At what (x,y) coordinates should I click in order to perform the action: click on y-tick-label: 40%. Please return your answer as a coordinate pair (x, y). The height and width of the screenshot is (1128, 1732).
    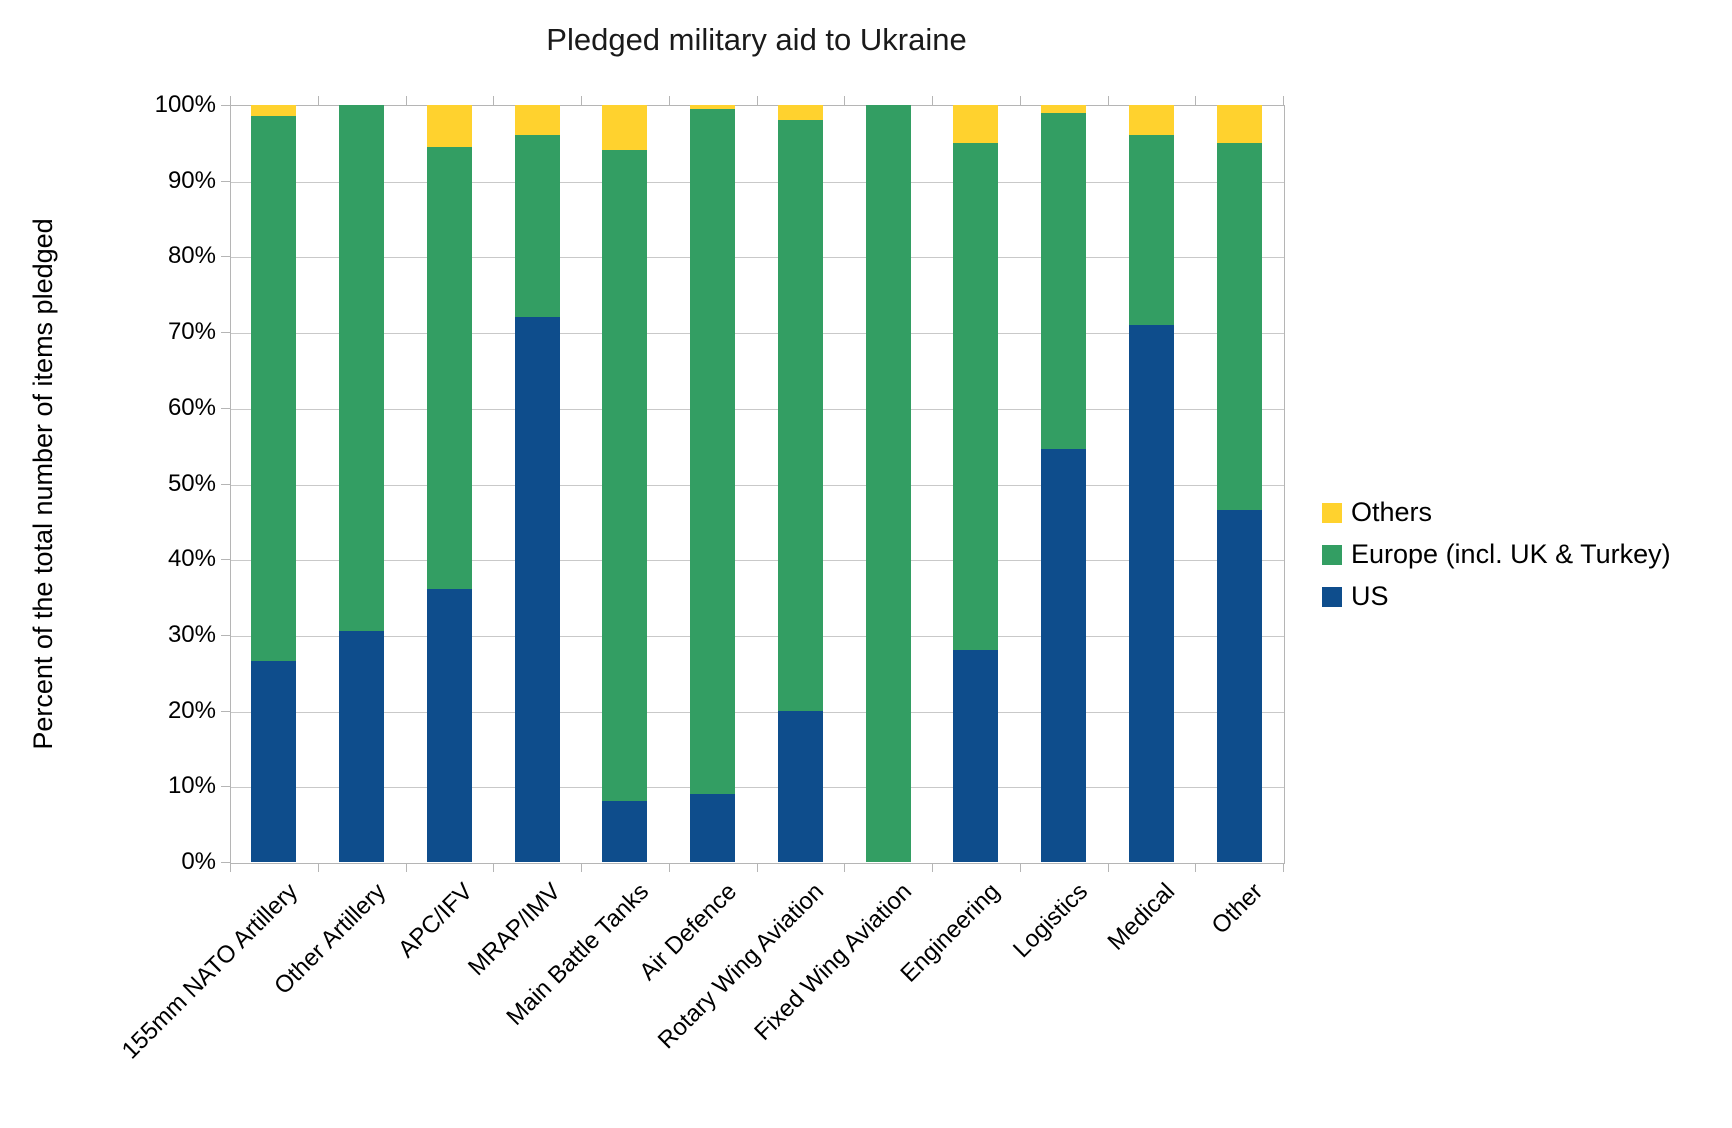
    Looking at the image, I should click on (191, 559).